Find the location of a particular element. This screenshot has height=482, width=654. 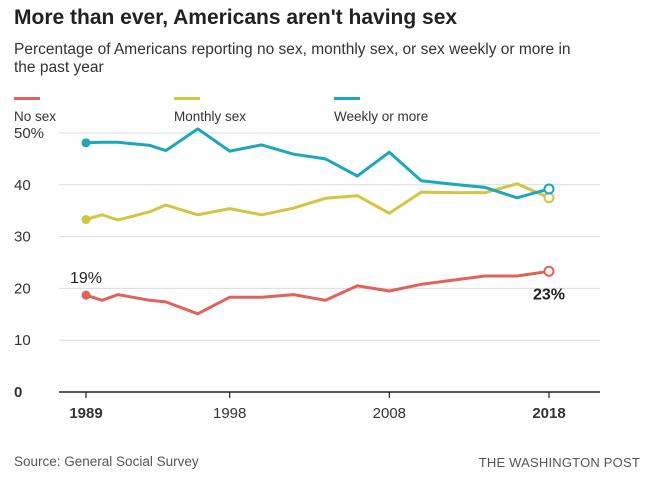

x-tick-label-1989: 1989 is located at coordinates (85, 413).